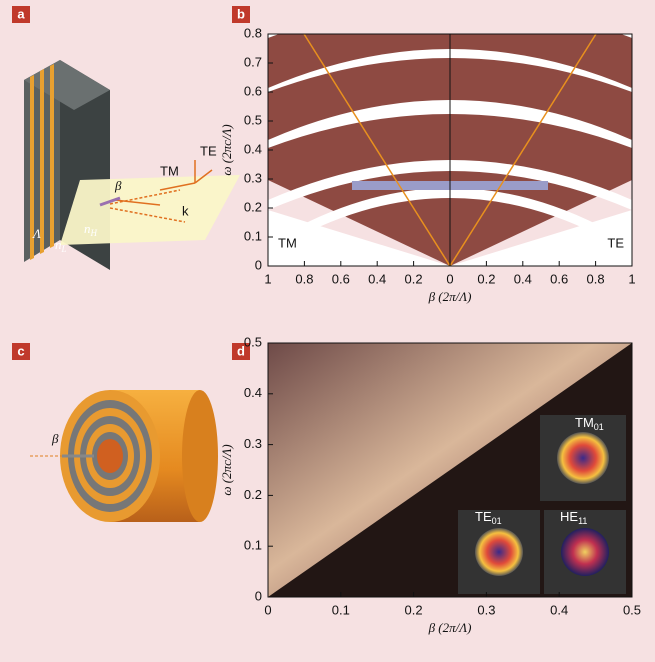 The image size is (655, 662). What do you see at coordinates (253, 90) in the screenshot?
I see `y-tick-label: 0.6` at bounding box center [253, 90].